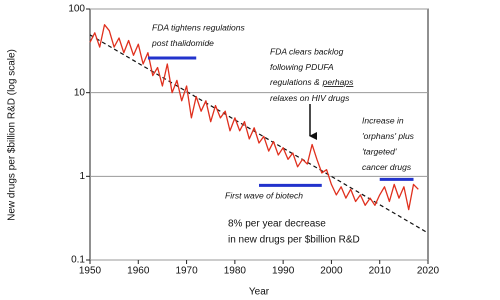  I want to click on annotation-line: regulations &, so click(295, 82).